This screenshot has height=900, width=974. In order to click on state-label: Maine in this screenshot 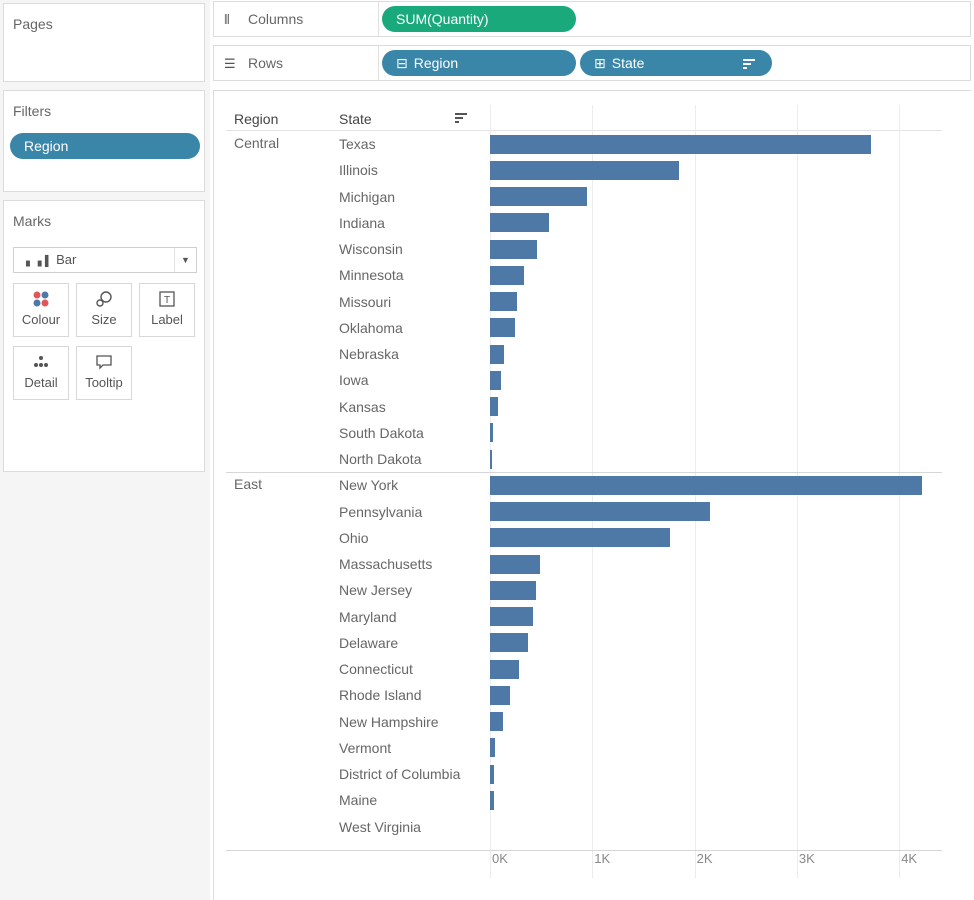, I will do `click(358, 800)`.